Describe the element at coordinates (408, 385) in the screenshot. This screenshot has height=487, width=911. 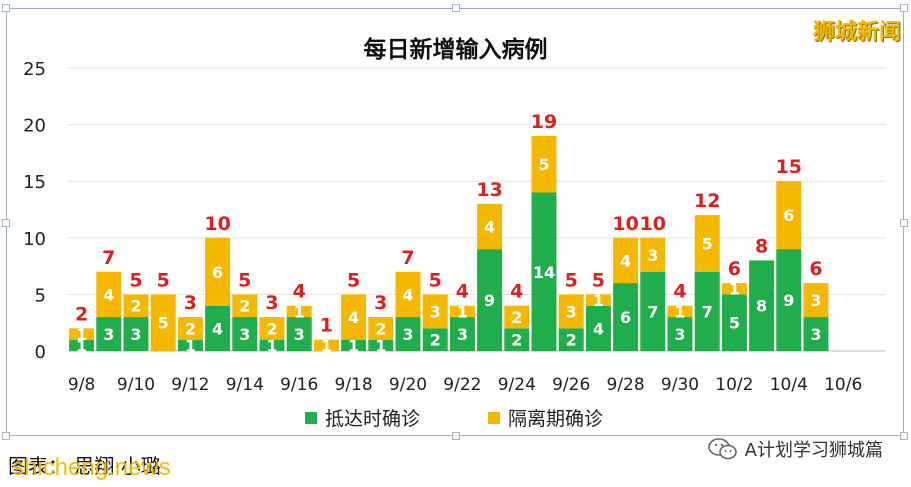
I see `x-tick-label: 9/20` at that location.